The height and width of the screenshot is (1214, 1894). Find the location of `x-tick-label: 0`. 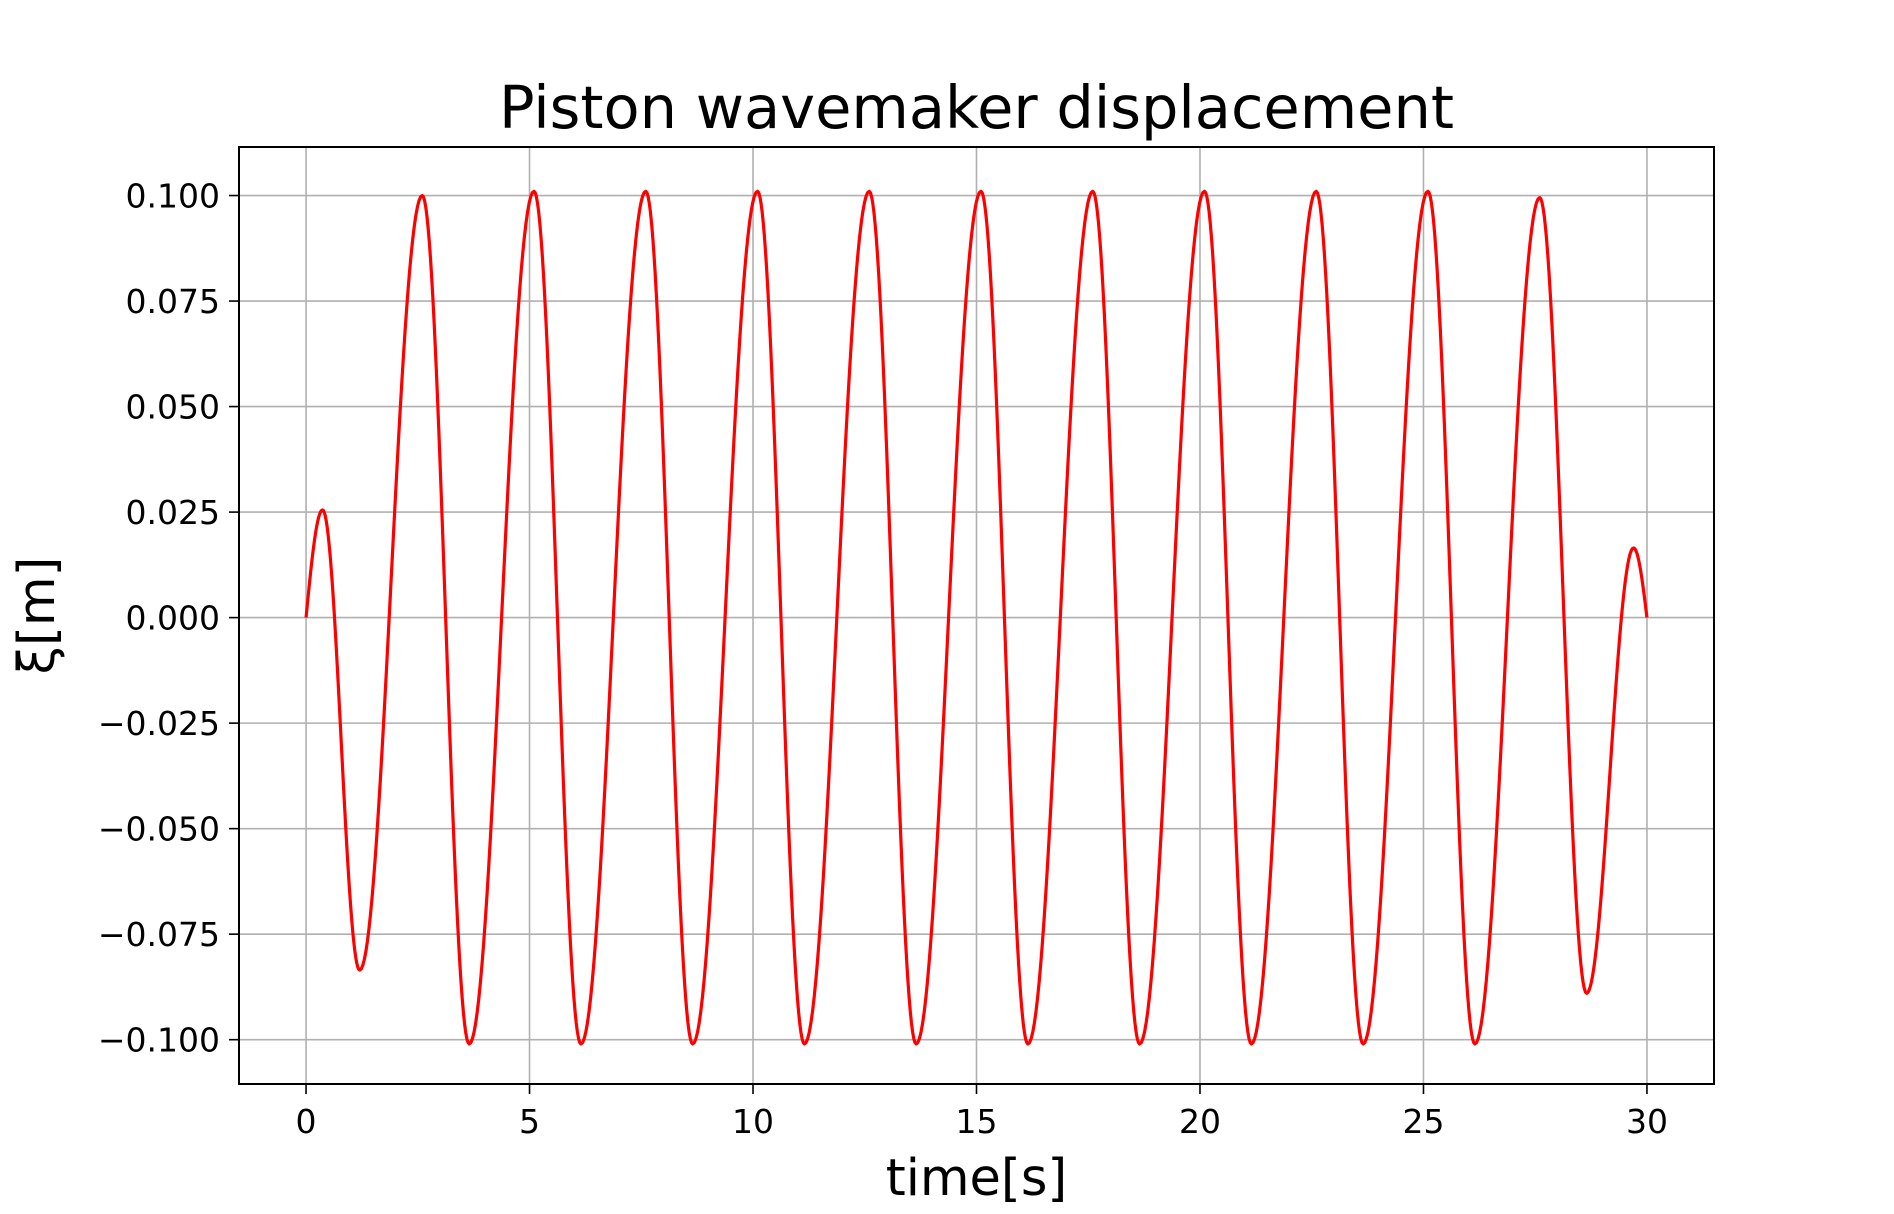

x-tick-label: 0 is located at coordinates (306, 1121).